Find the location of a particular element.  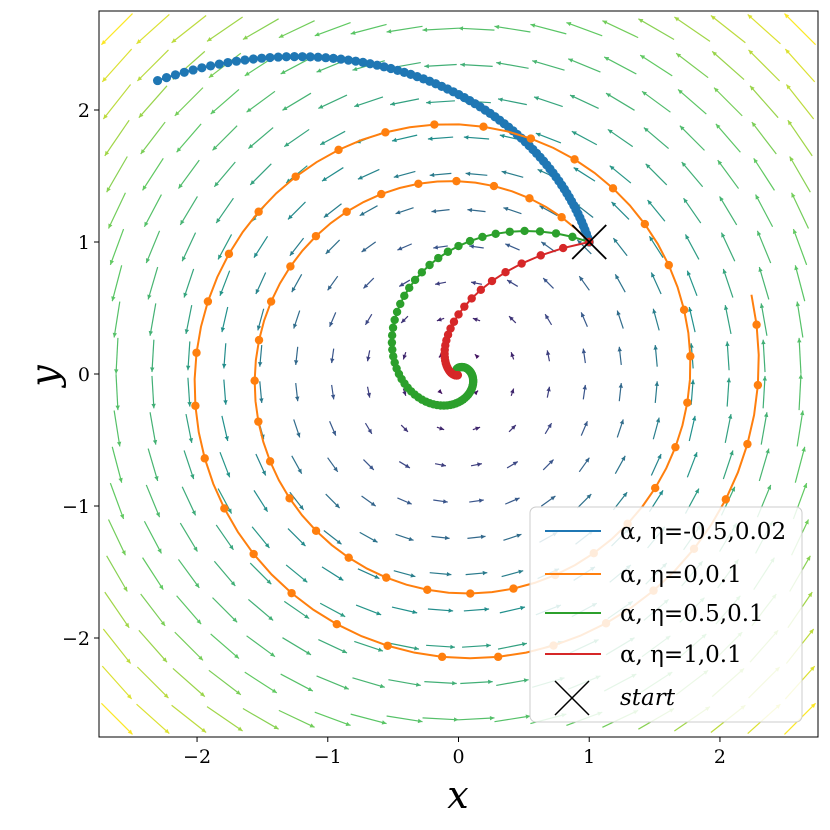

x-tick-label-0: −2 is located at coordinates (197, 757).